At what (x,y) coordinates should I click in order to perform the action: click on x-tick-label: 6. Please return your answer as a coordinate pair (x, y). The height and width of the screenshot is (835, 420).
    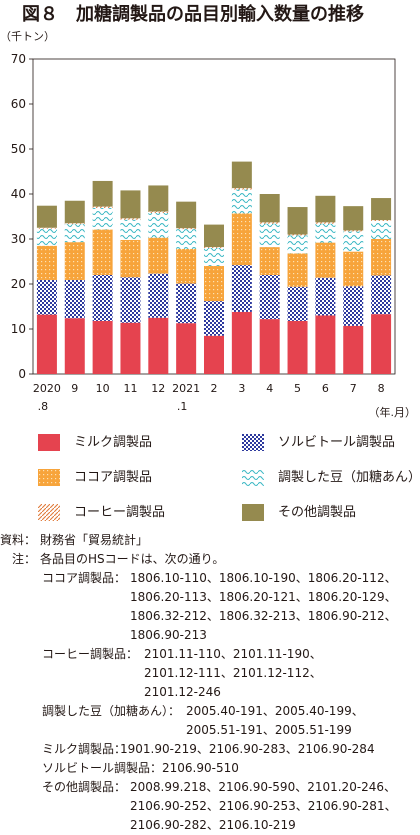
    Looking at the image, I should click on (325, 388).